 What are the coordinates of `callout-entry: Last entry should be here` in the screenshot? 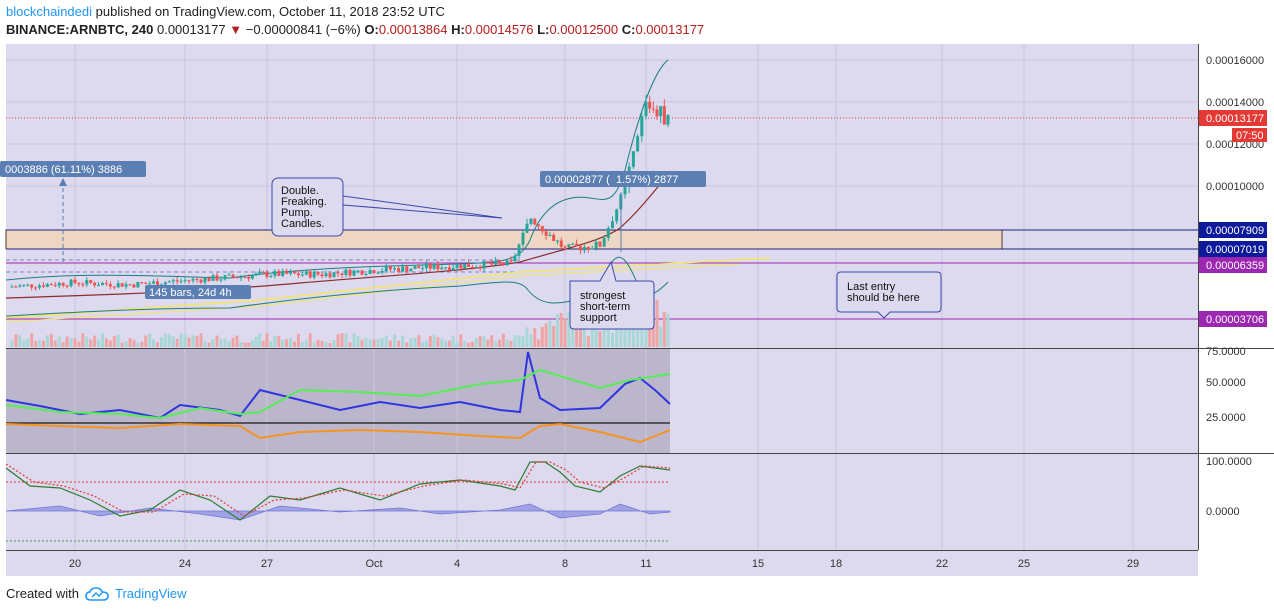 It's located at (889, 295).